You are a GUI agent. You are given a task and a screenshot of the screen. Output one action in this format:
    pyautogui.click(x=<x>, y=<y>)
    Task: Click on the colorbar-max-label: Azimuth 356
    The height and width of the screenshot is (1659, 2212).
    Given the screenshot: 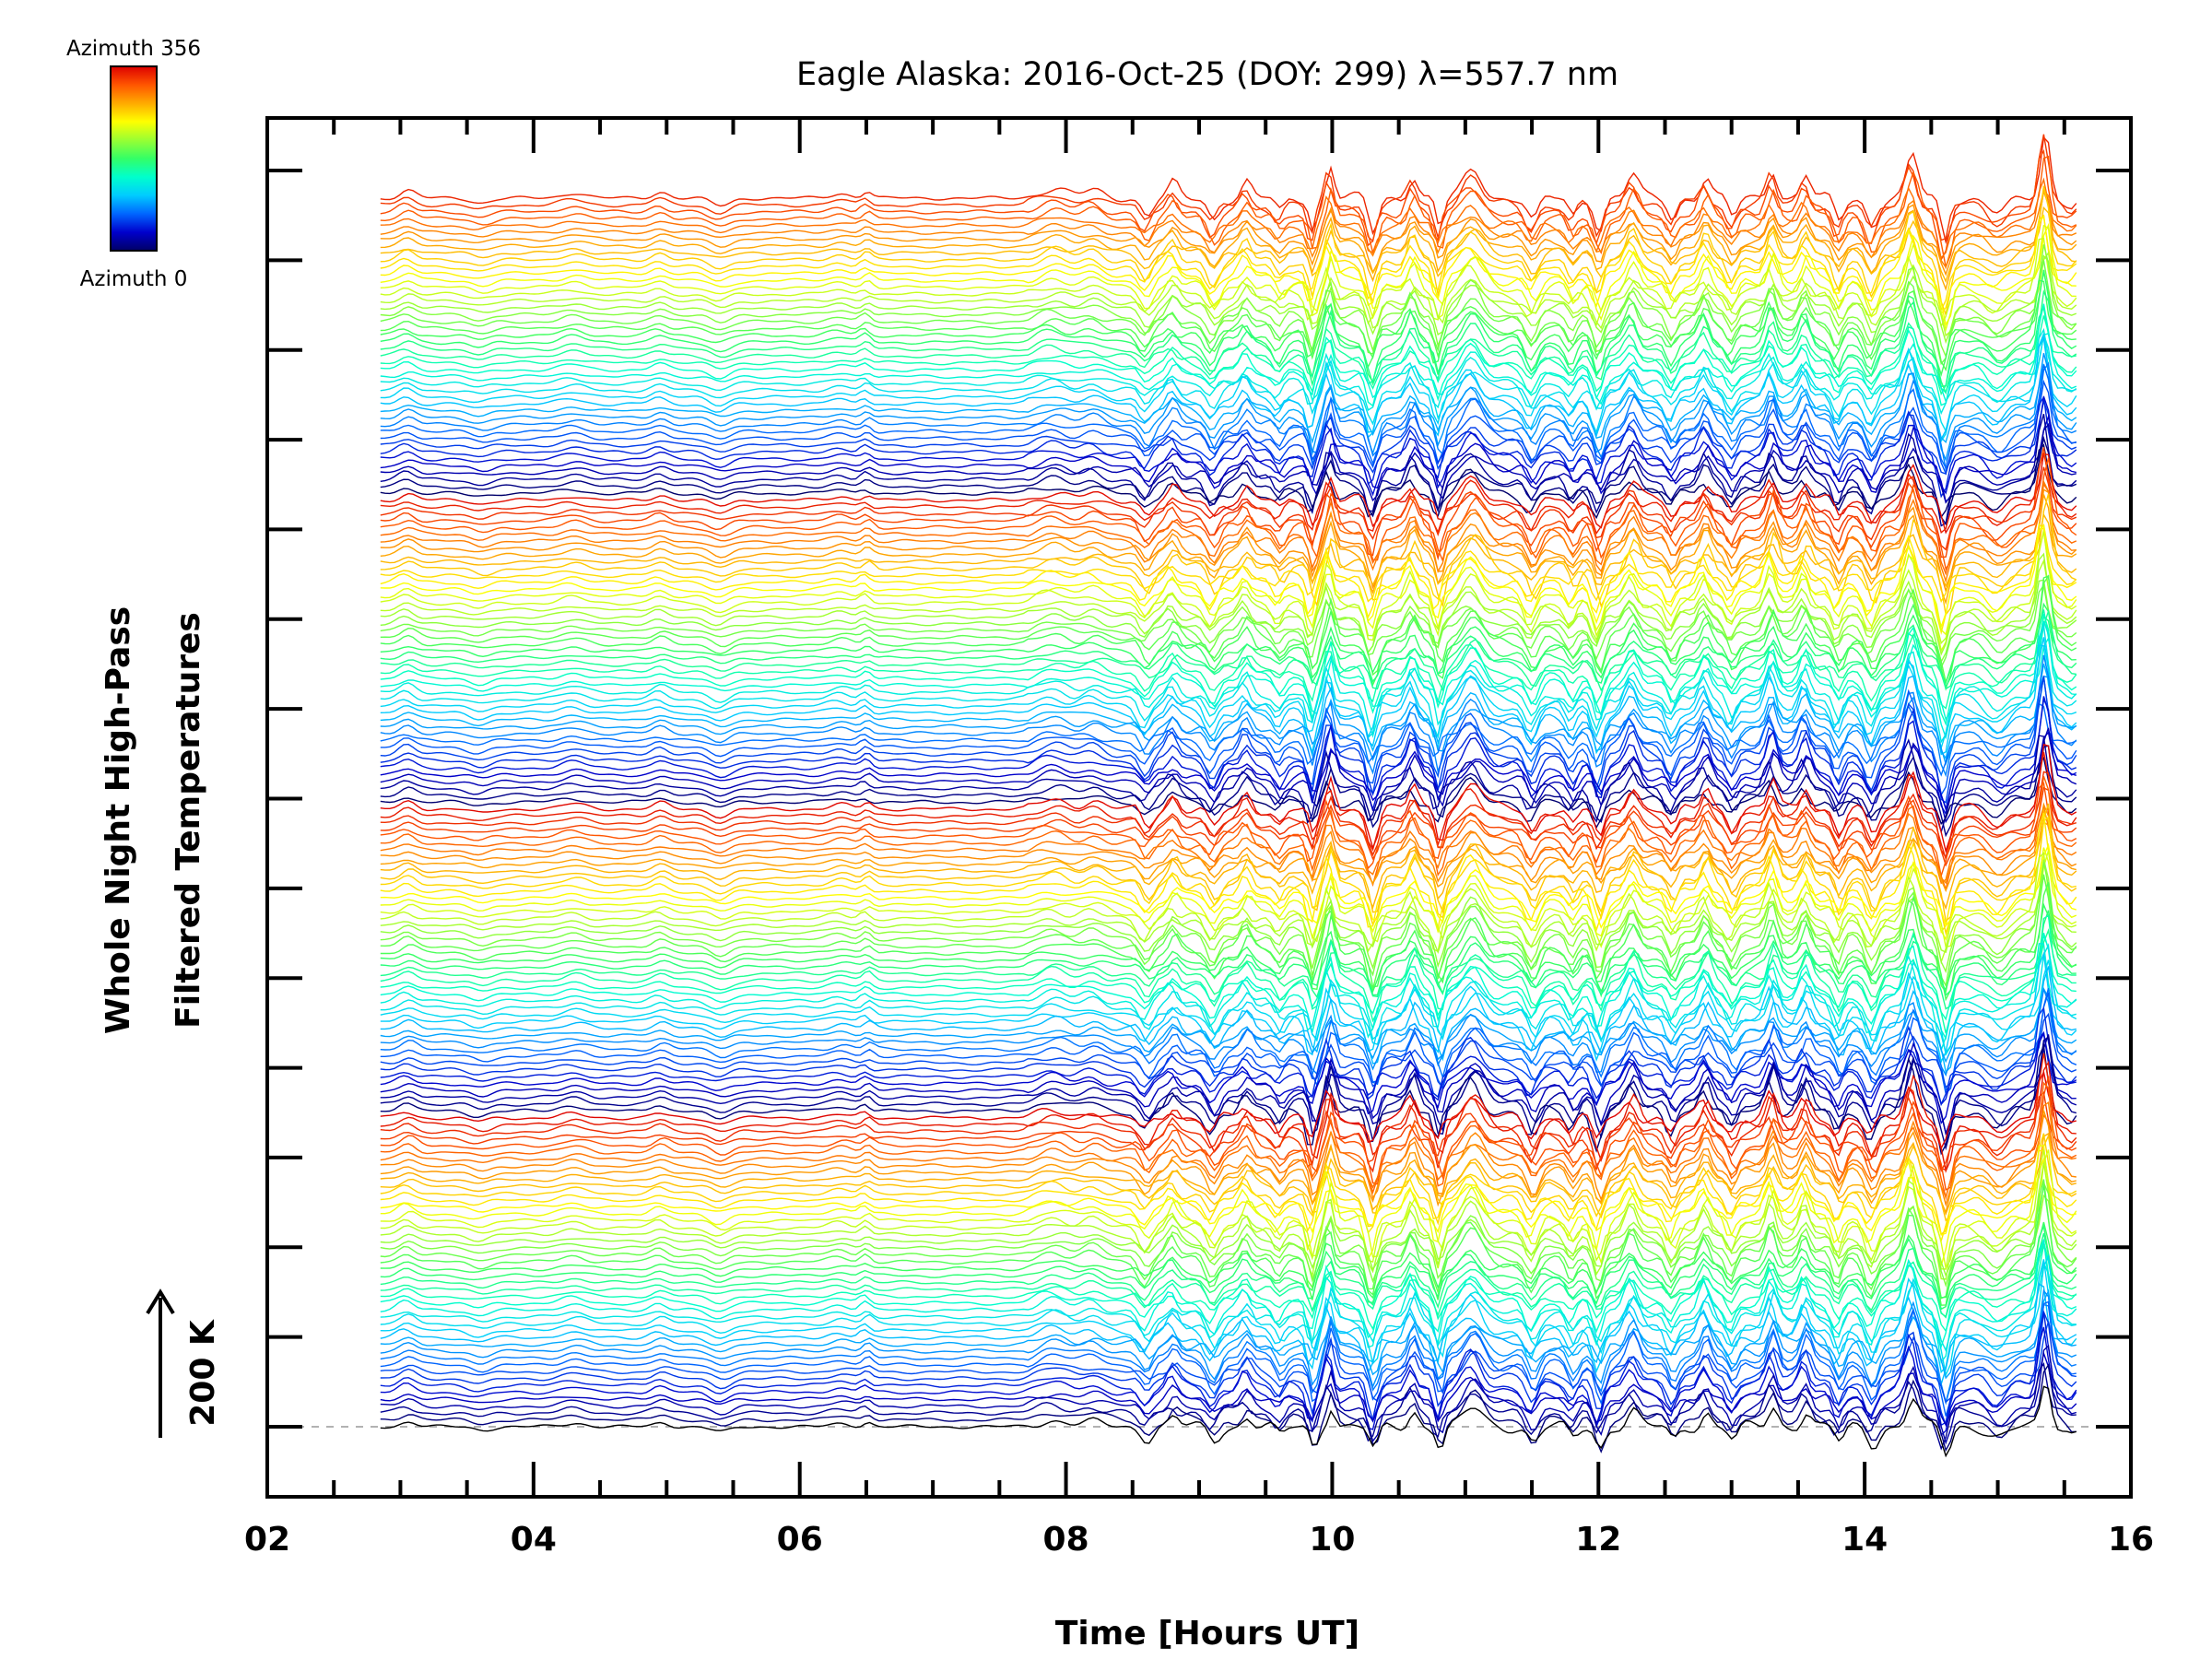 What is the action you would take?
    pyautogui.click(x=133, y=49)
    